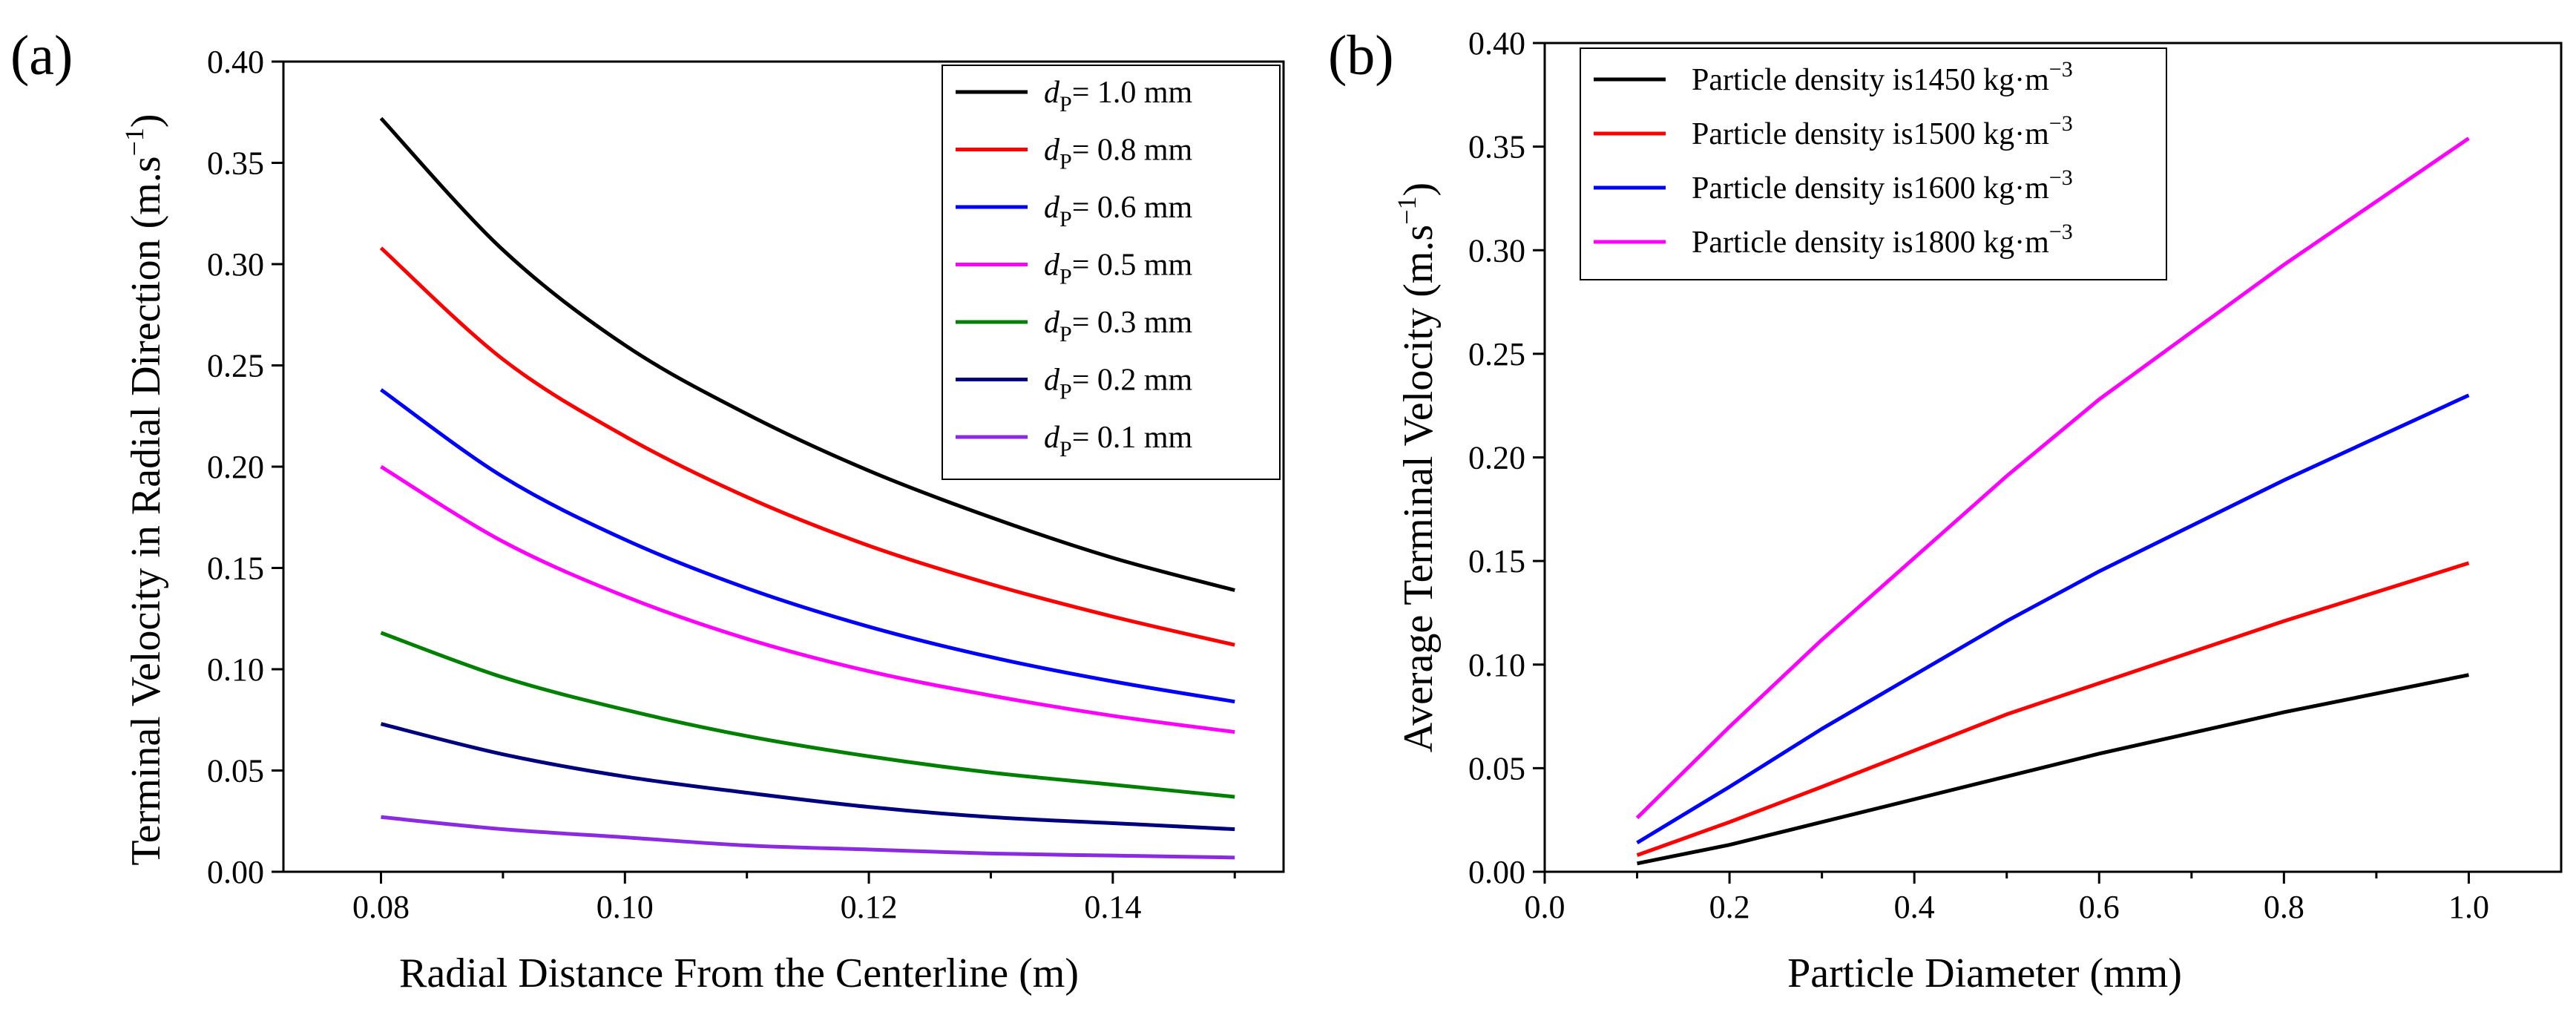 The image size is (2576, 1012). What do you see at coordinates (2284, 907) in the screenshot?
I see `x-tick-label: 0.8` at bounding box center [2284, 907].